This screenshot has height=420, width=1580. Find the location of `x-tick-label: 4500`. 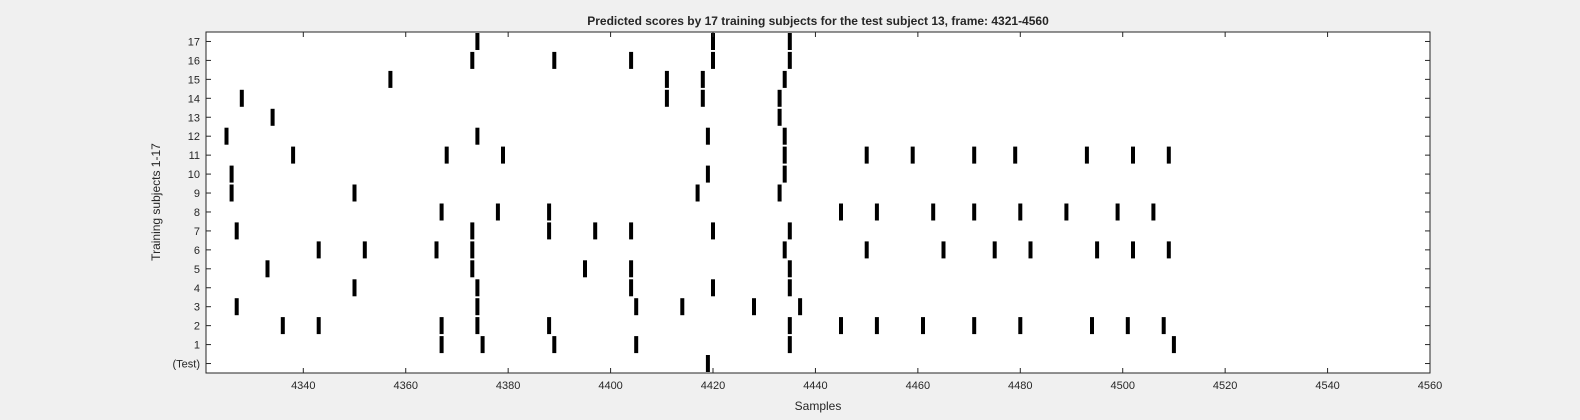

x-tick-label: 4500 is located at coordinates (1122, 386).